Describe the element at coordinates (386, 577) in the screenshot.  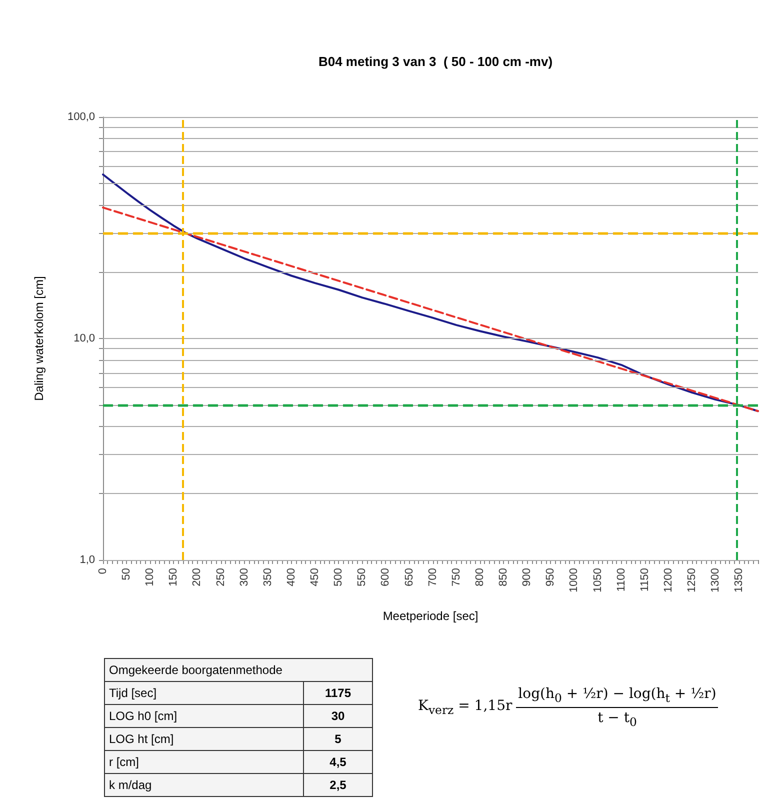
I see `x-tick-label: 600` at that location.